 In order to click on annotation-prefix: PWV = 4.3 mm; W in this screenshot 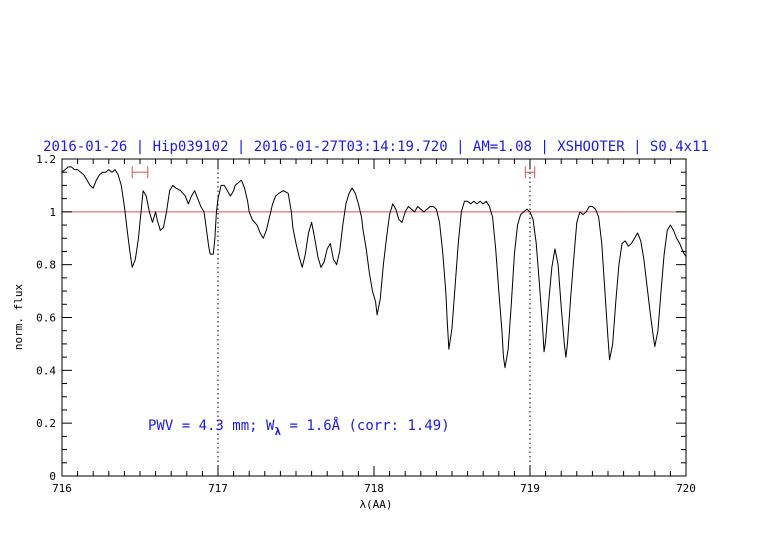, I will do `click(211, 426)`.